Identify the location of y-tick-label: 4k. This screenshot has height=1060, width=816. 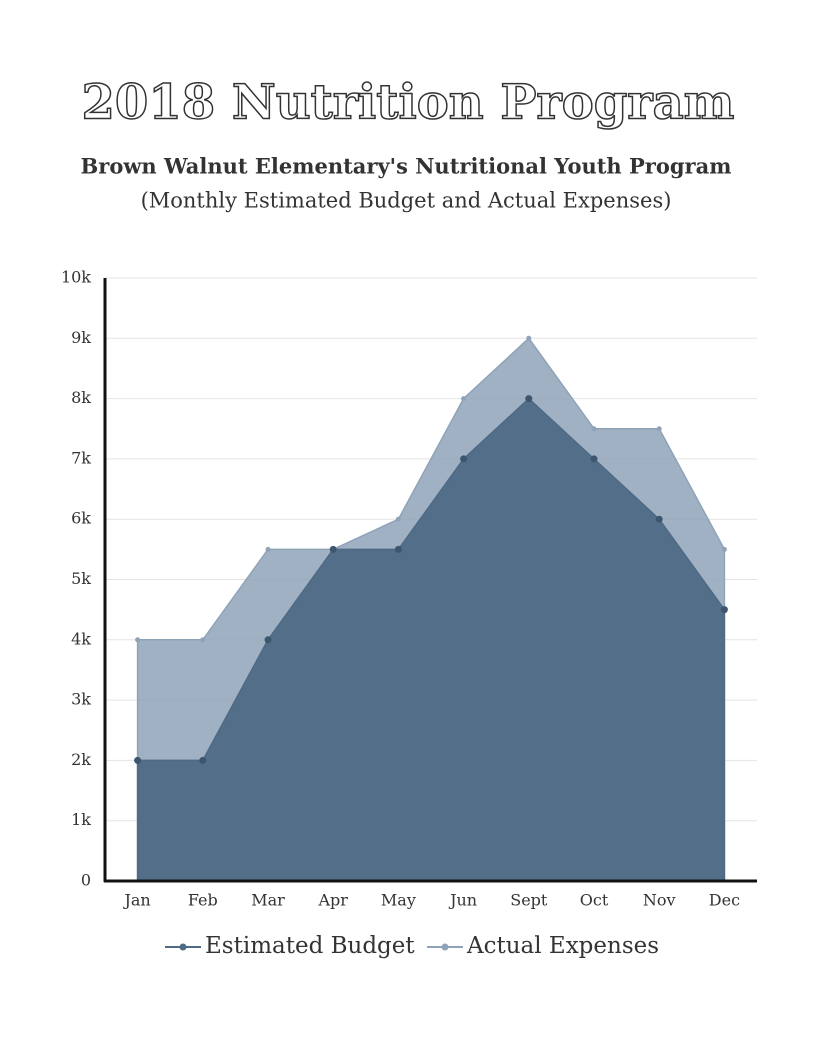
(81, 638).